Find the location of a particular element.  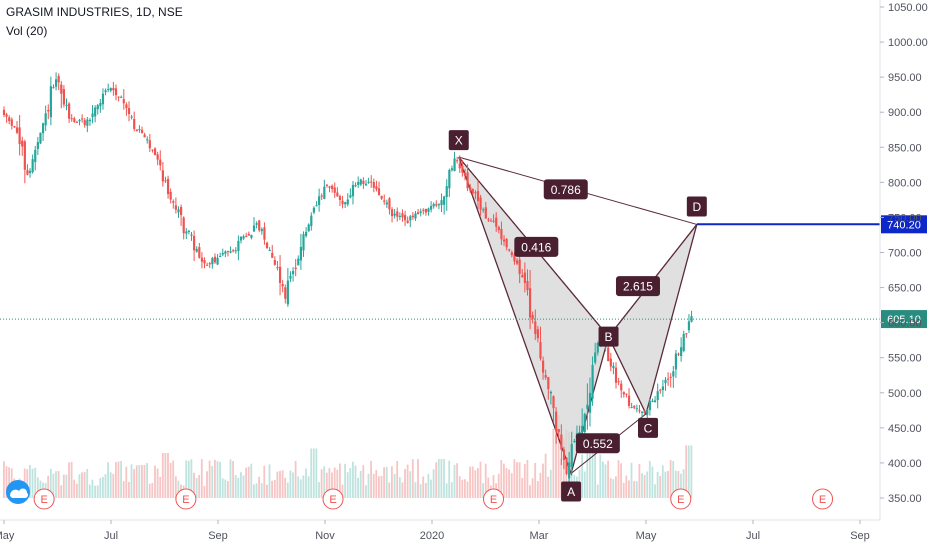

time-axis-label: Nov is located at coordinates (325, 536).